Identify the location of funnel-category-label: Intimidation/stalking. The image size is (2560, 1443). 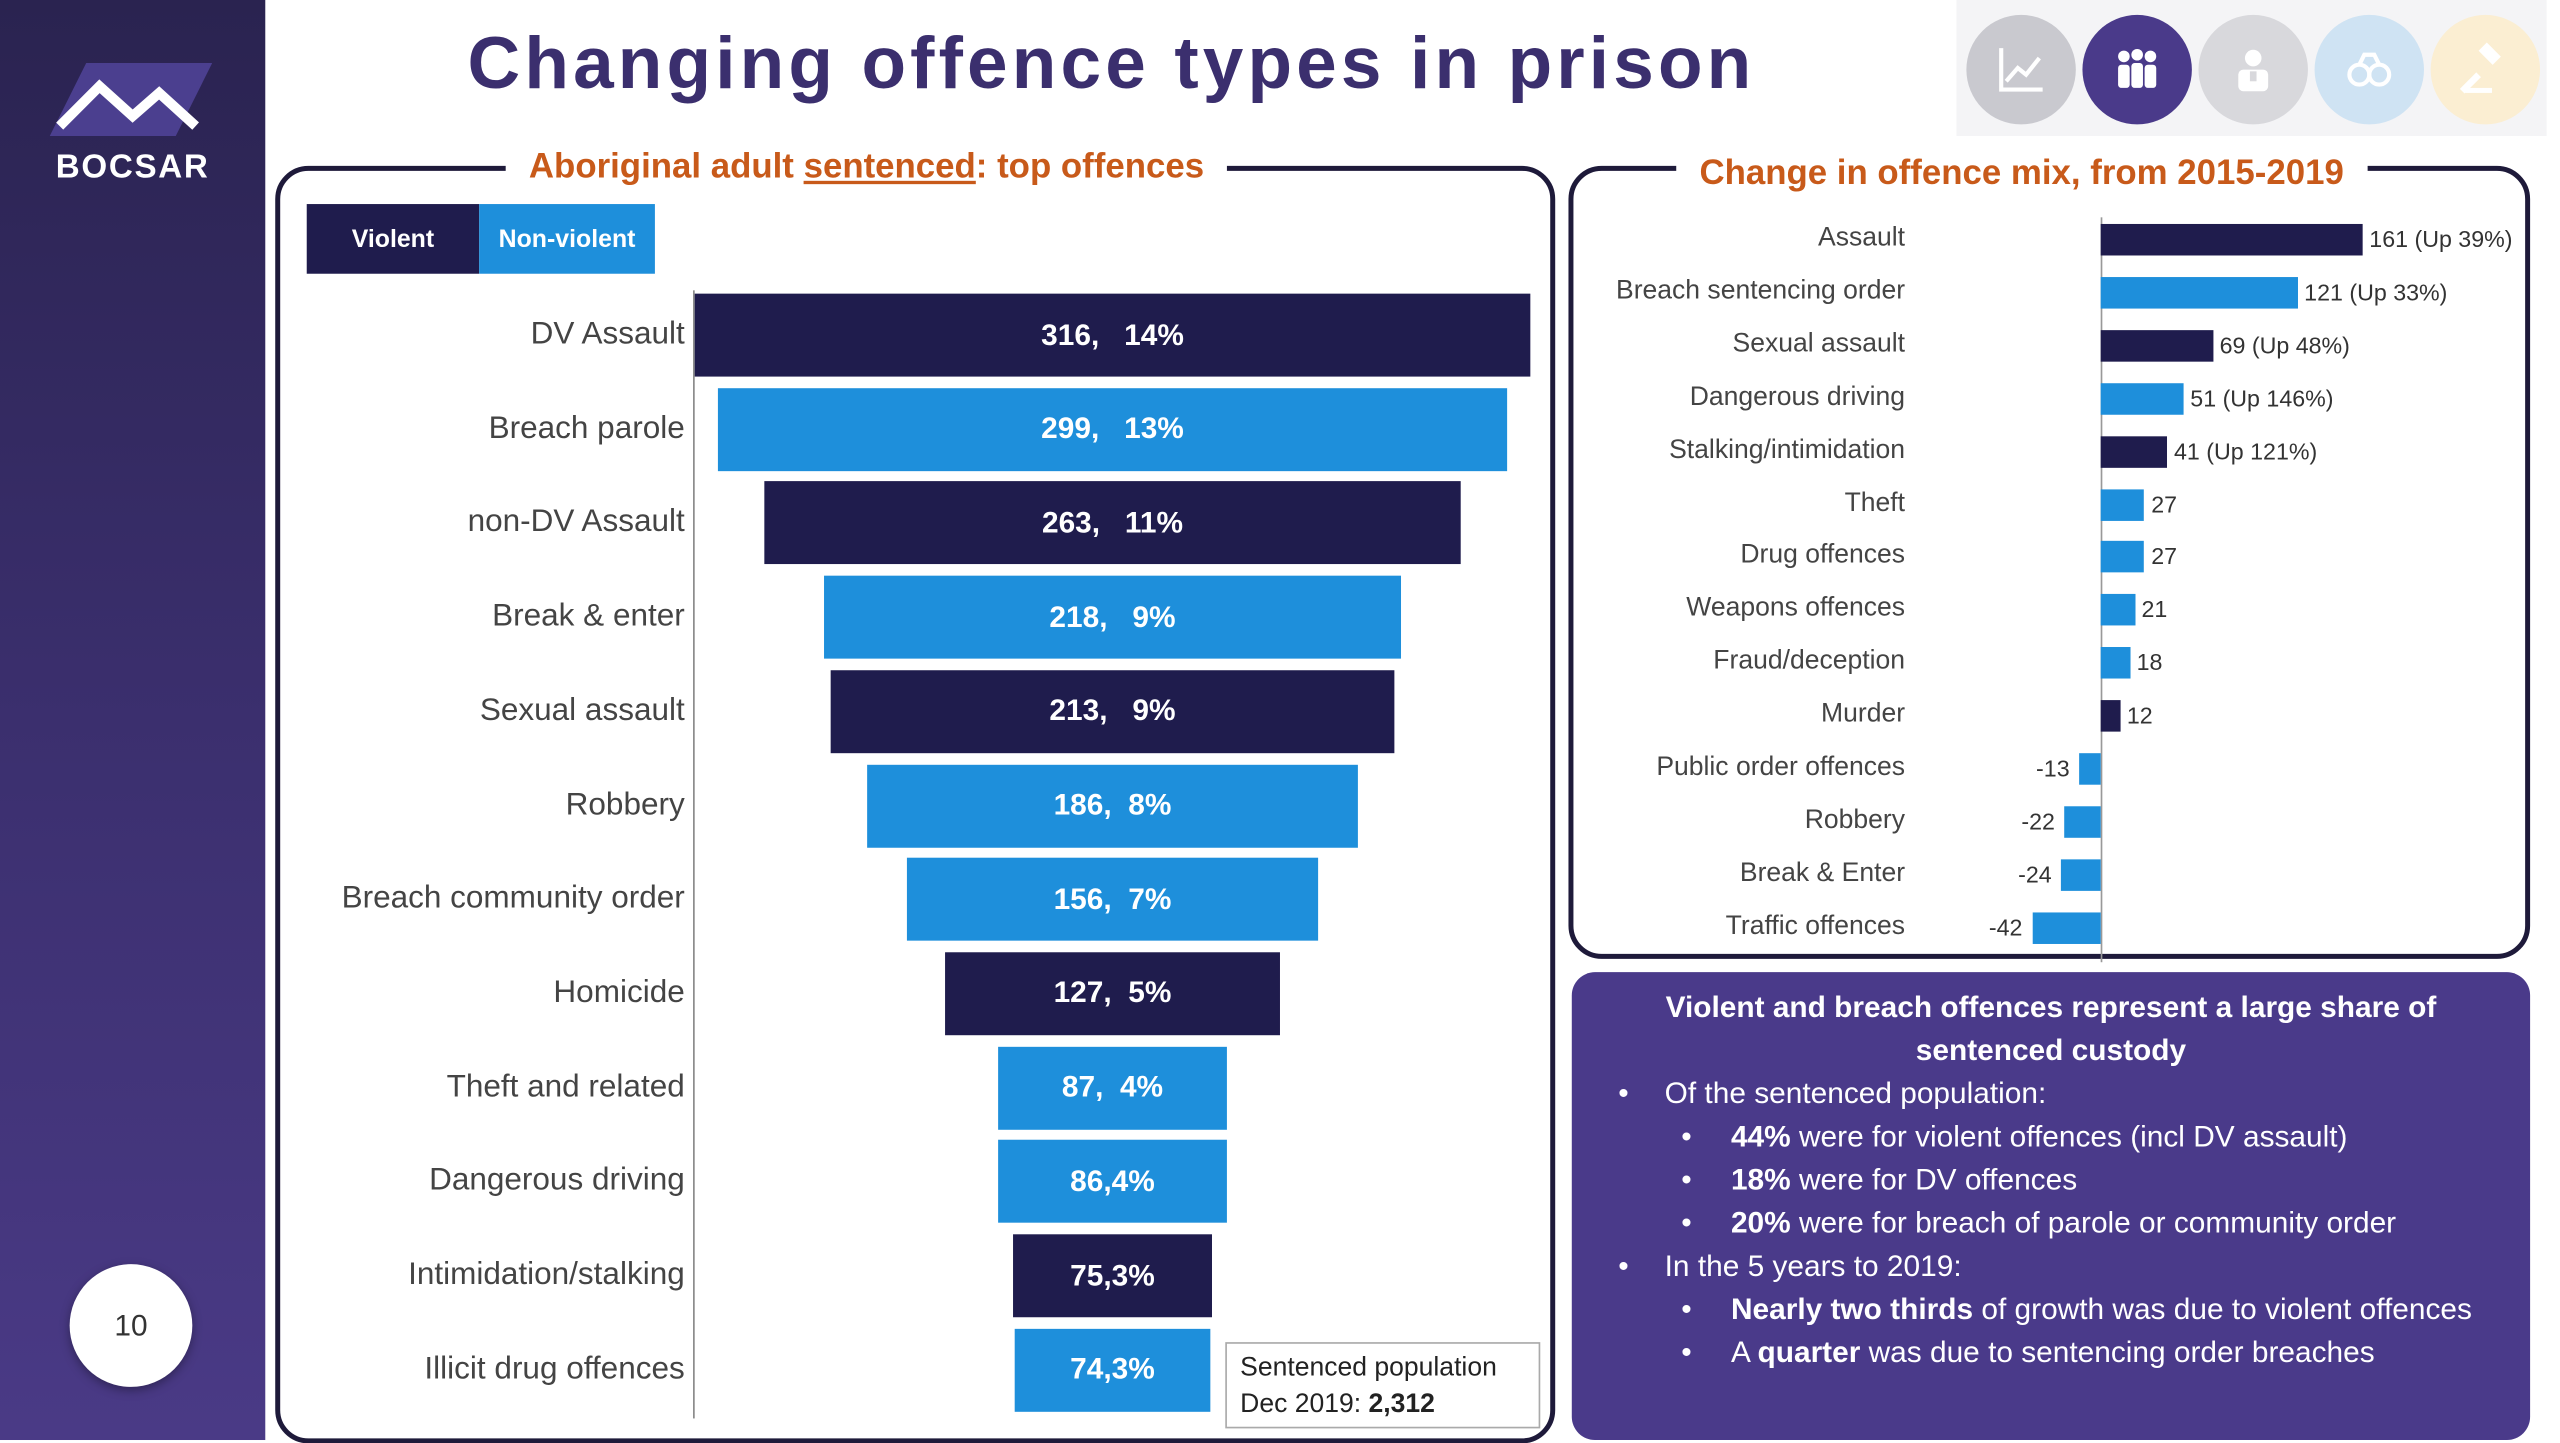
(546, 1275).